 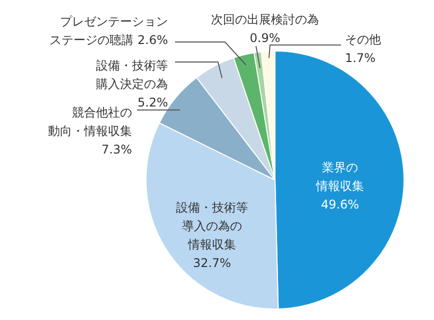 What do you see at coordinates (363, 39) in the screenshot?
I see `slice-label: その他` at bounding box center [363, 39].